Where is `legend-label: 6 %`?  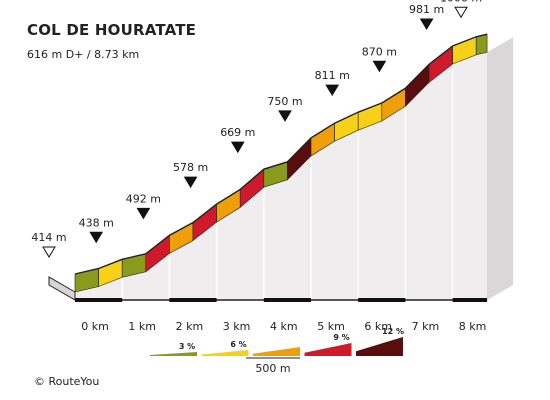 legend-label: 6 % is located at coordinates (238, 344).